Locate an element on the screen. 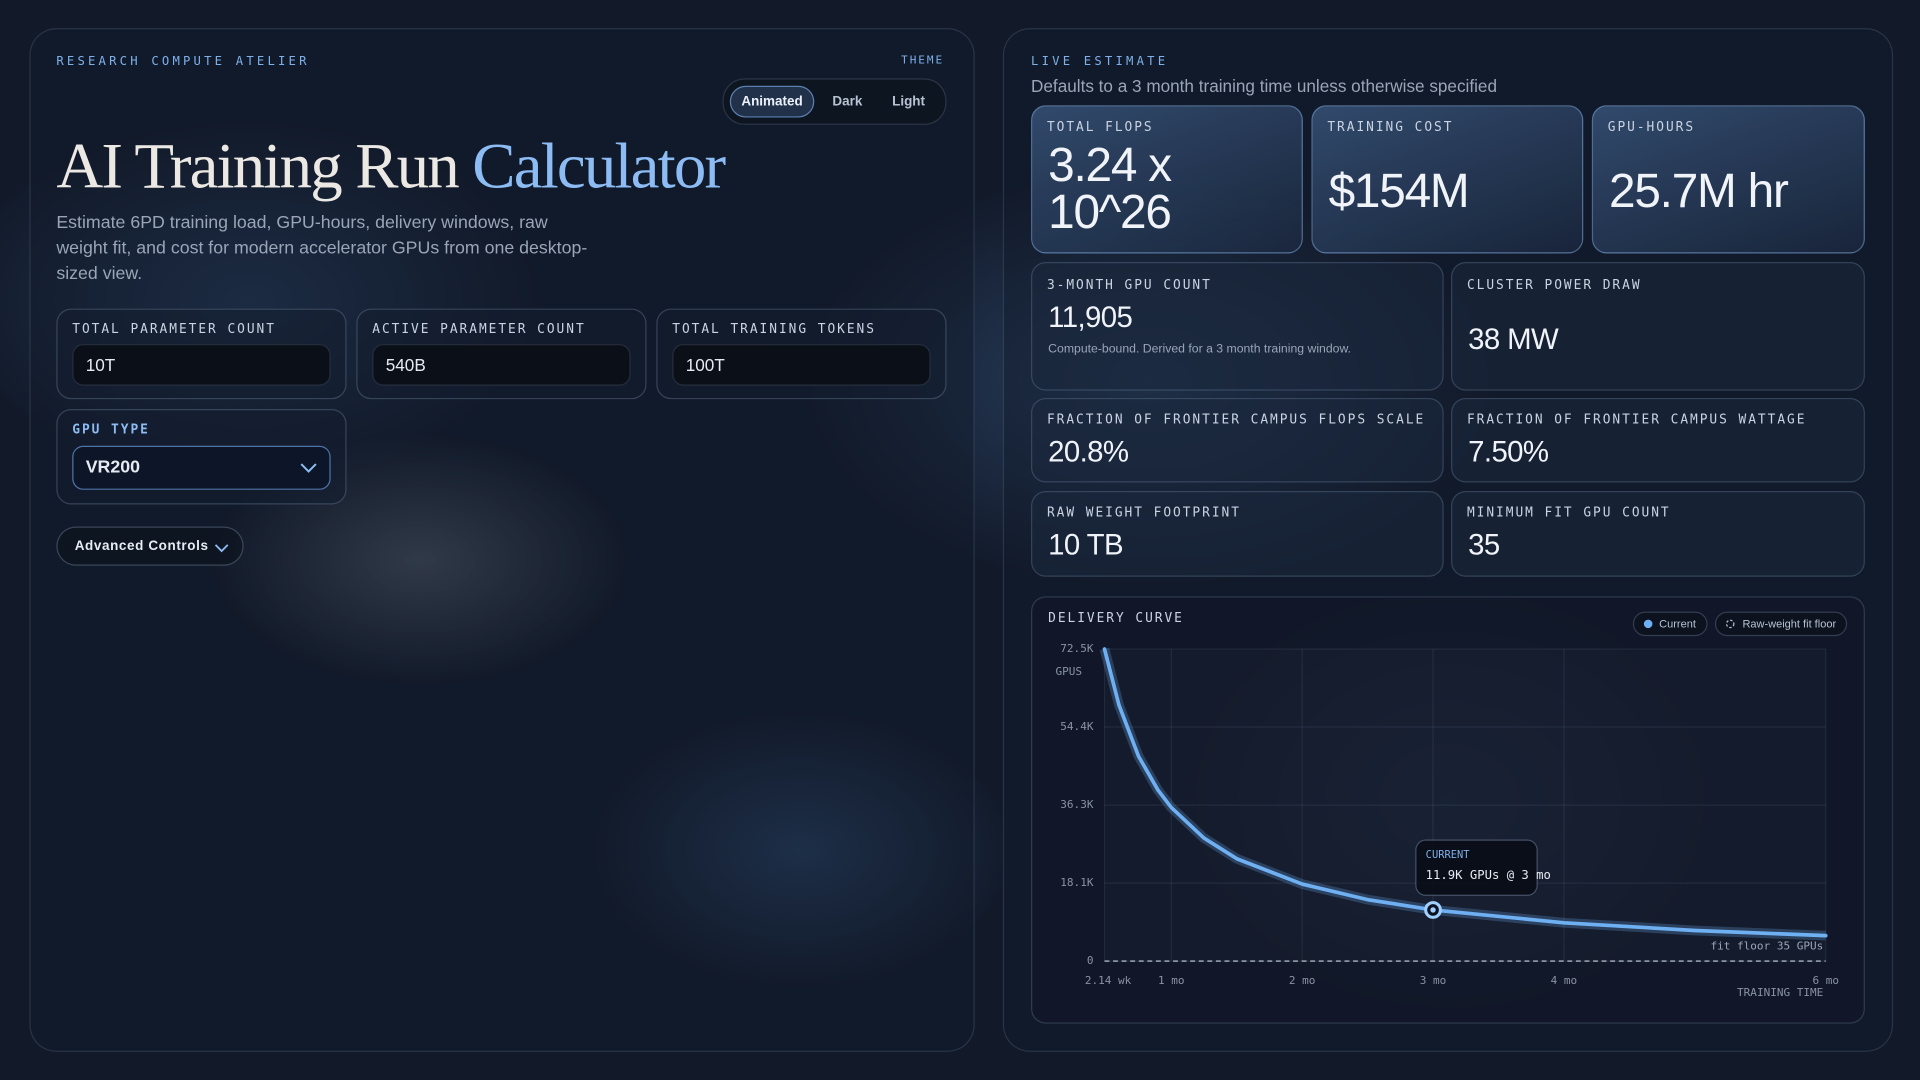  gpu-card: GPU TYPE VR200 is located at coordinates (201, 456).